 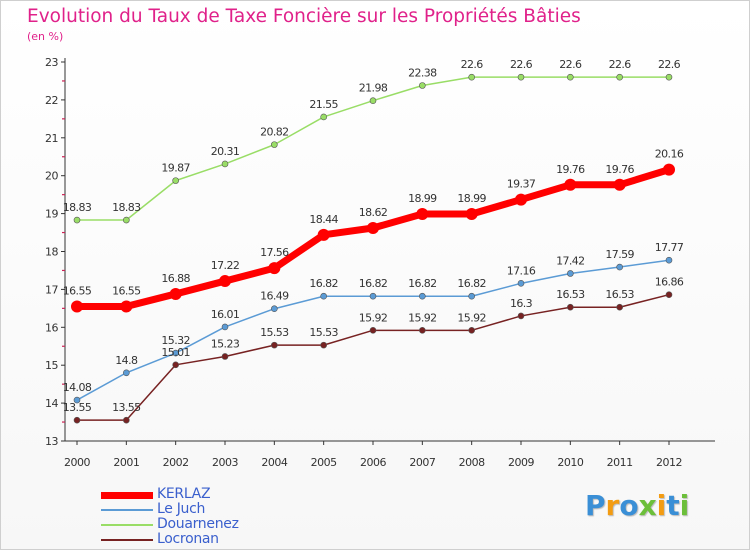 What do you see at coordinates (225, 265) in the screenshot?
I see `data-label-kerlaz: 17.22` at bounding box center [225, 265].